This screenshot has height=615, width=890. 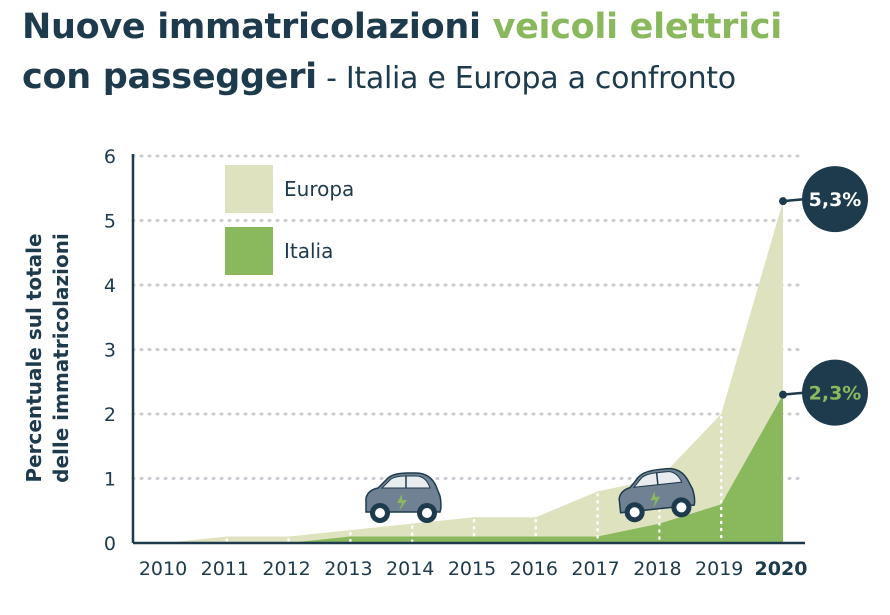 I want to click on y-tick-2: 2, so click(x=110, y=415).